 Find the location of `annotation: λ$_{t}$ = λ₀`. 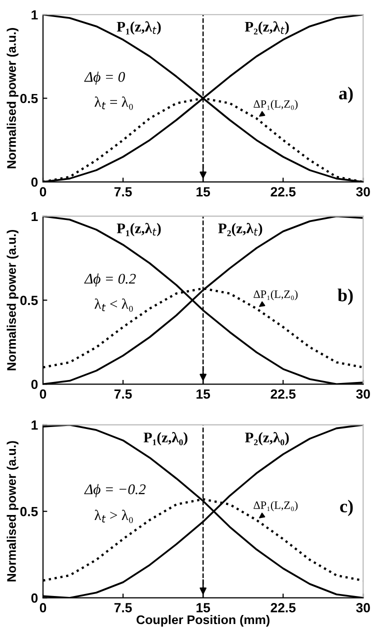

annotation: λ$_{t}$ = λ₀ is located at coordinates (113, 103).